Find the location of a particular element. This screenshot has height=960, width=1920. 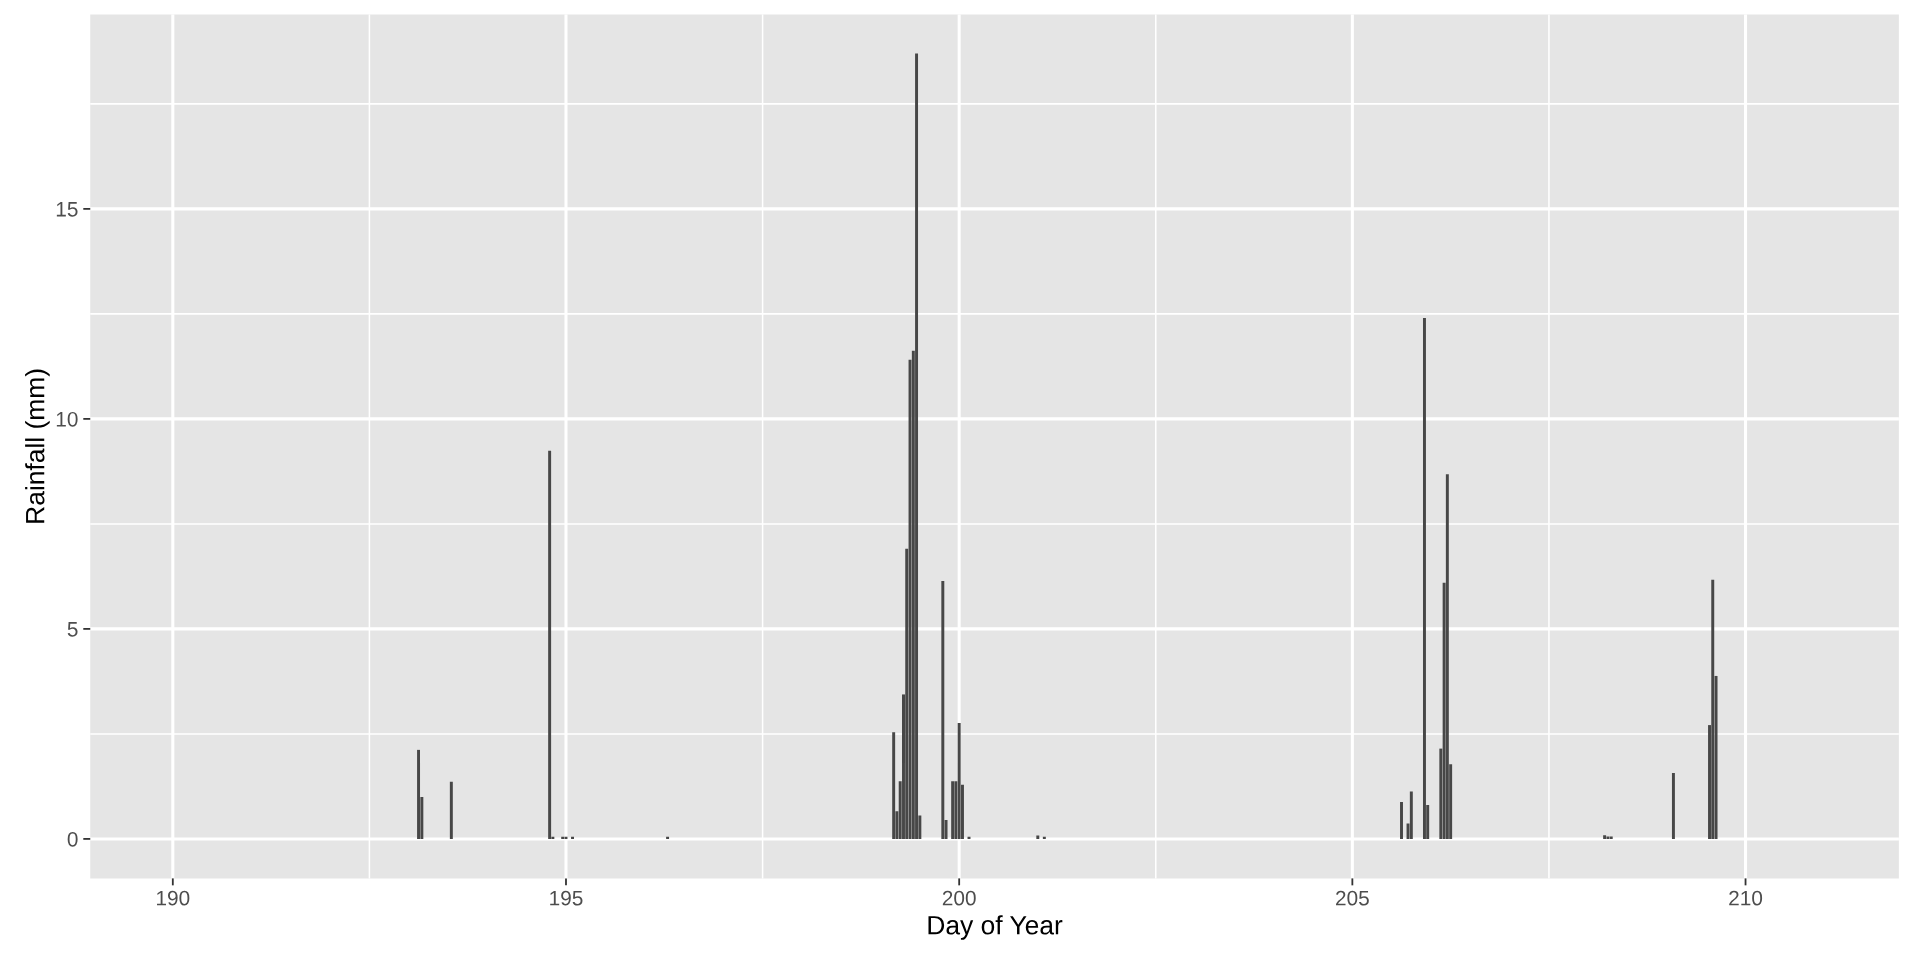

y-tick-label: 15 is located at coordinates (67, 209).